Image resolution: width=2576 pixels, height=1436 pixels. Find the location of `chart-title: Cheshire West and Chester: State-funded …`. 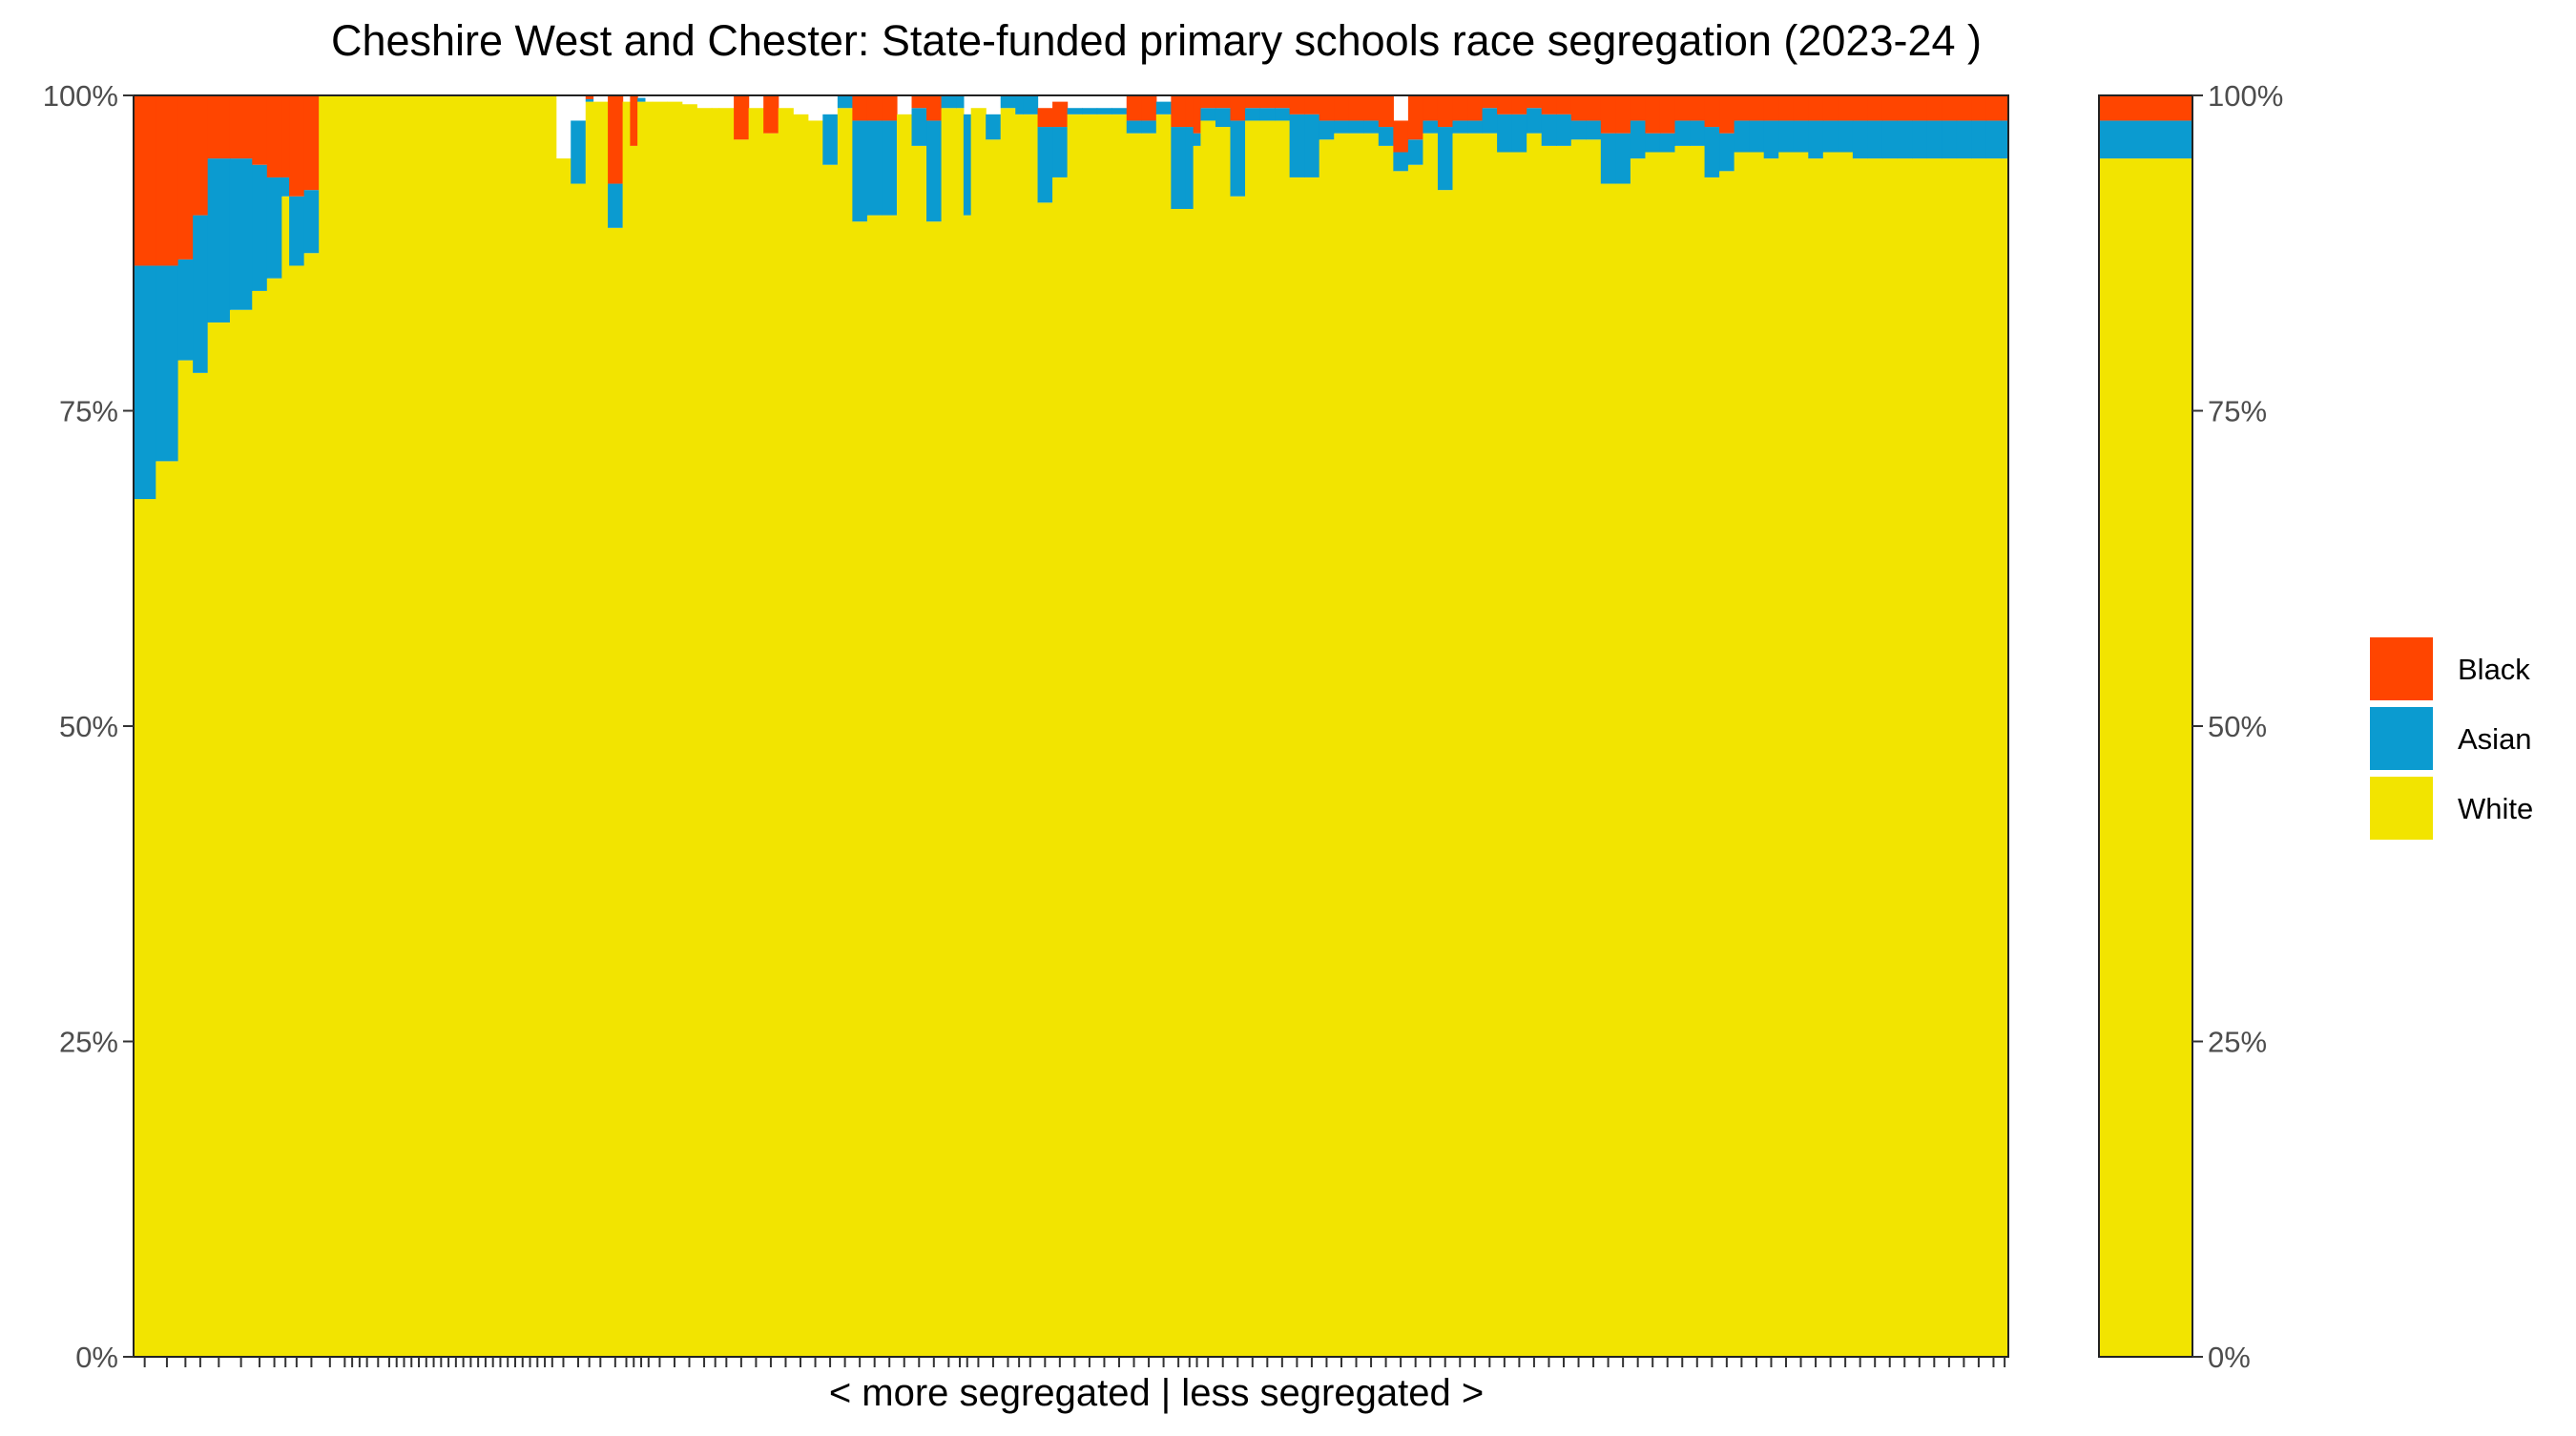

chart-title: Cheshire West and Chester: State-funded … is located at coordinates (1156, 40).